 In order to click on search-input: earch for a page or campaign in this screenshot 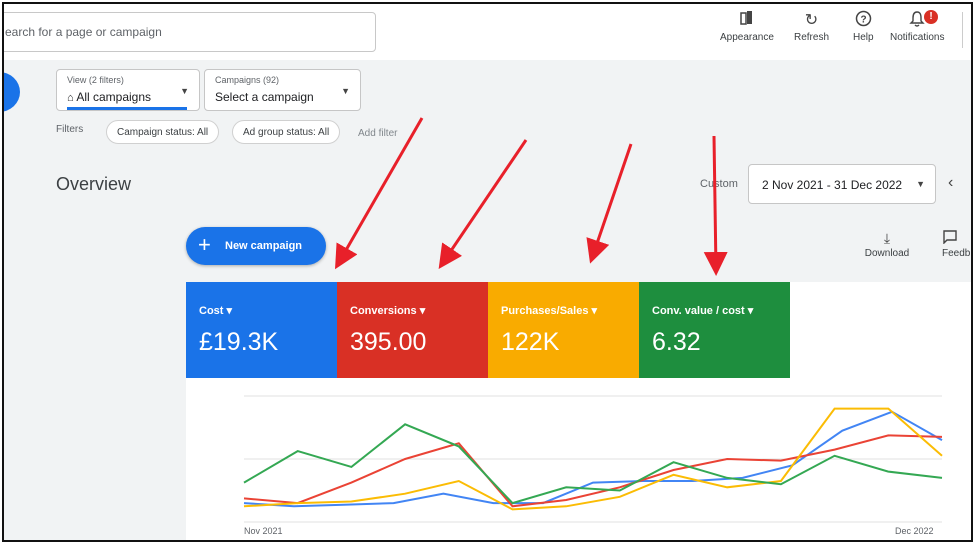, I will do `click(190, 32)`.